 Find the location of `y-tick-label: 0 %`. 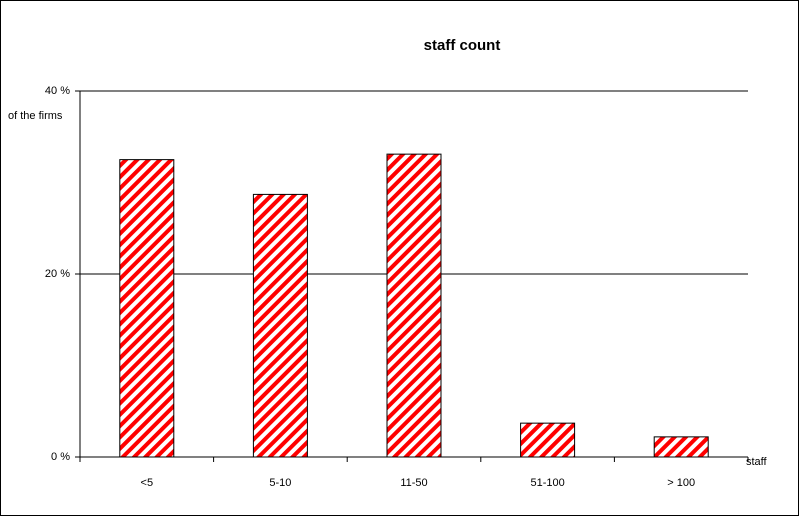

y-tick-label: 0 % is located at coordinates (60, 457).